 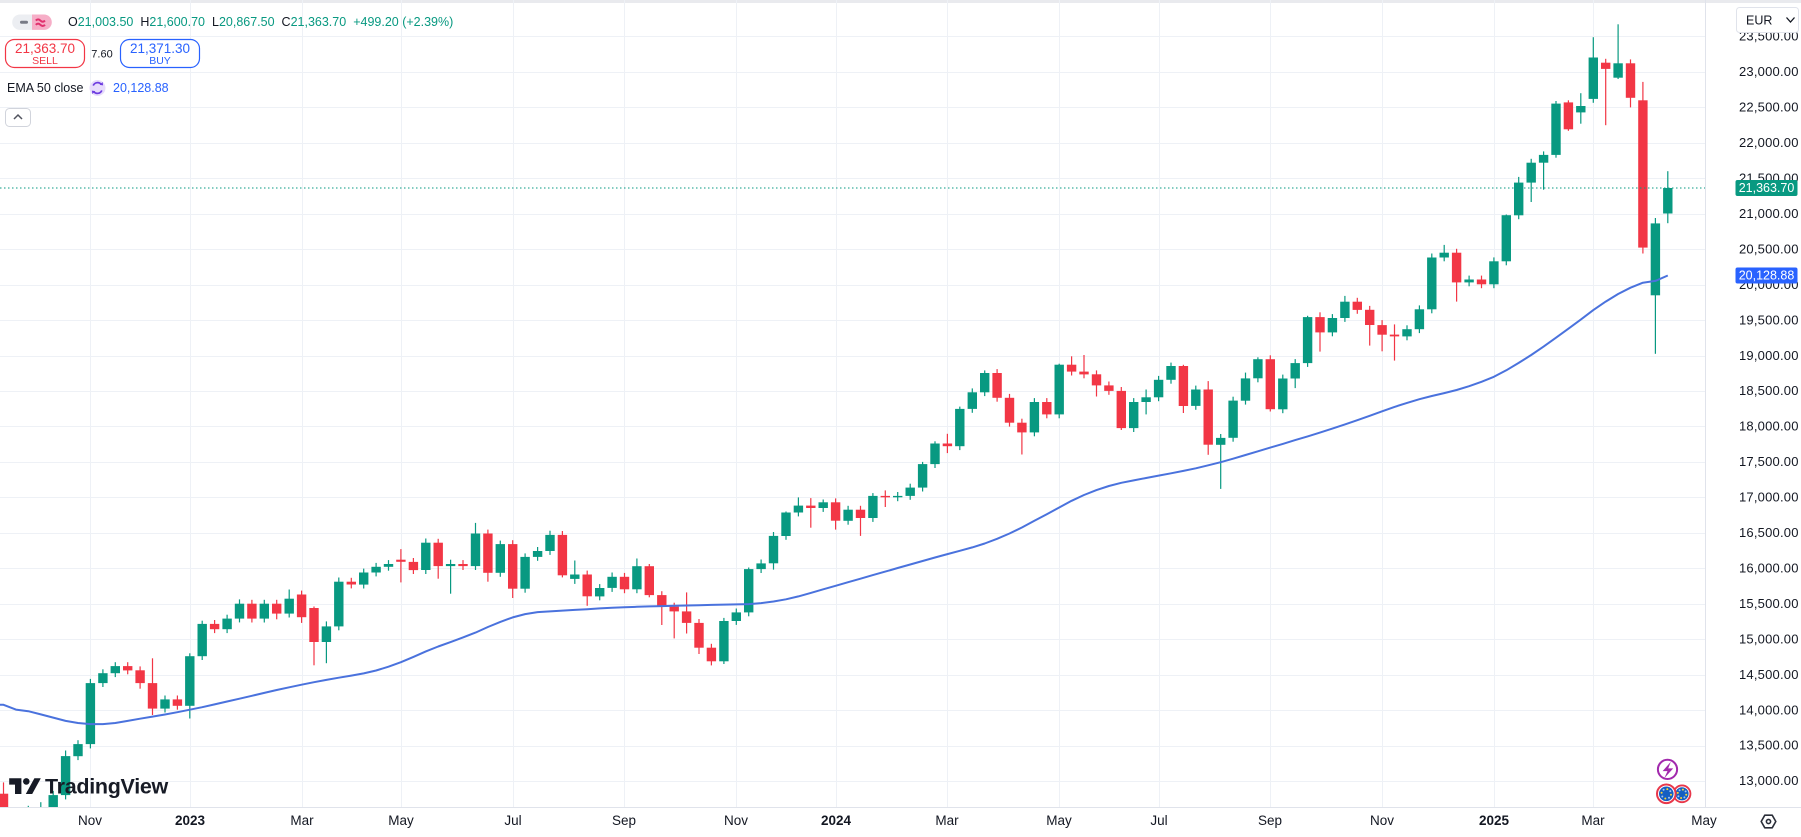 I want to click on svg-text: 22,000.00, so click(x=1769, y=142).